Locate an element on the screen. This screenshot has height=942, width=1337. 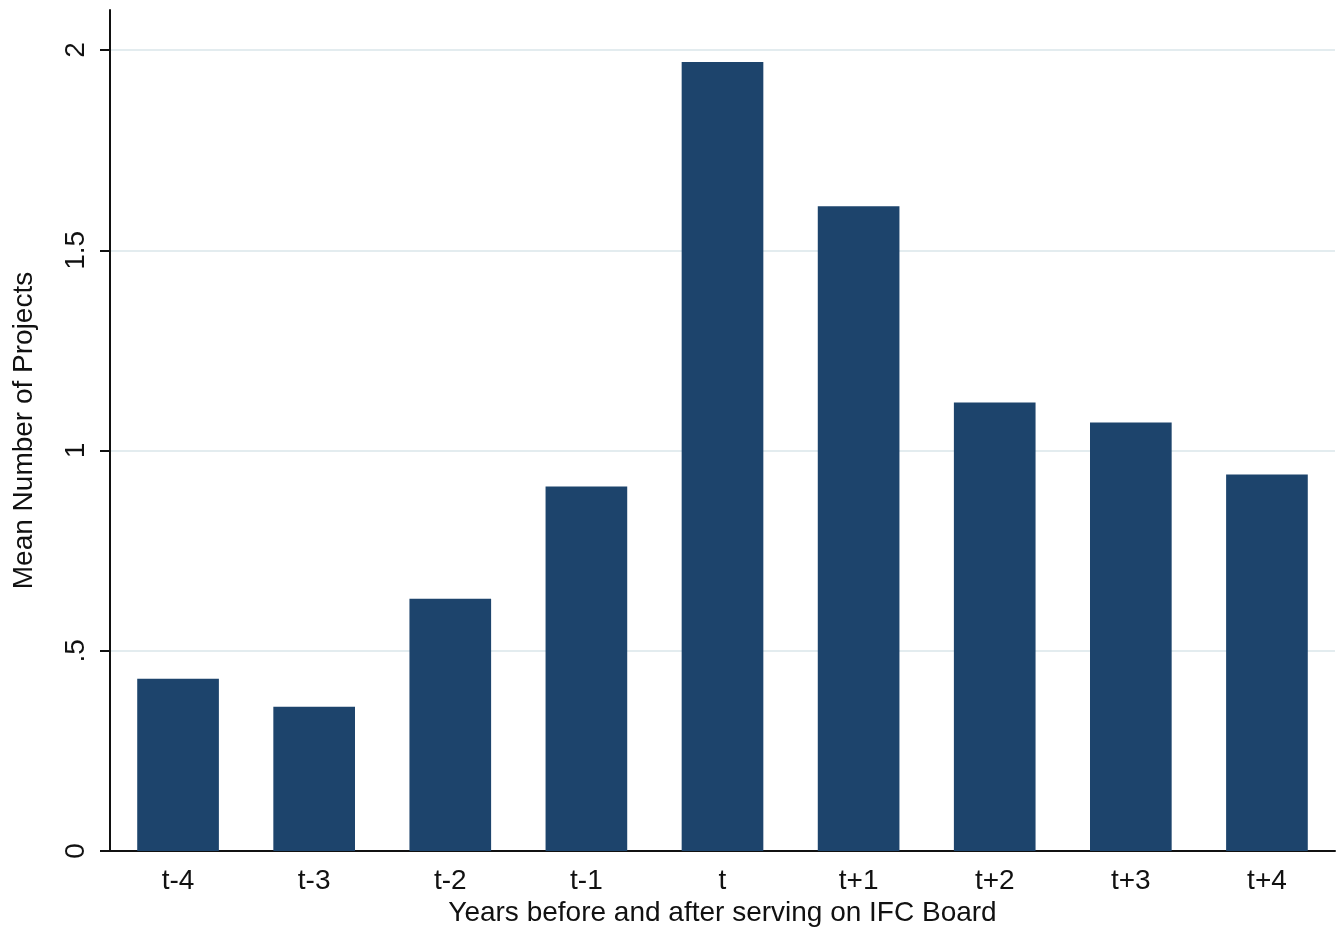
x-tick-label: t-2 is located at coordinates (450, 879).